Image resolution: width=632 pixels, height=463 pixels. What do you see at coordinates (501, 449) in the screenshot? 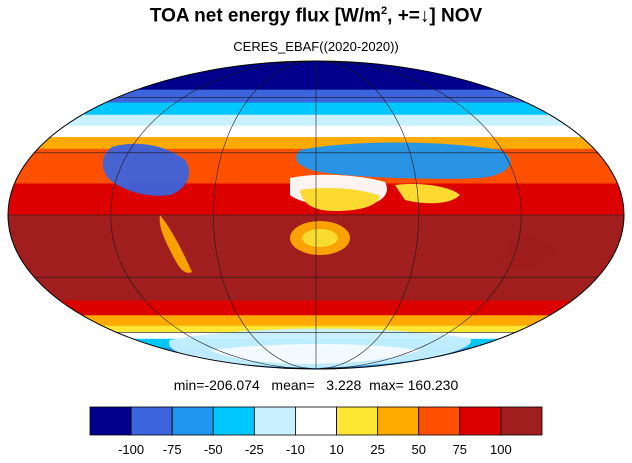
I see `colorbar-tick-label: 100` at bounding box center [501, 449].